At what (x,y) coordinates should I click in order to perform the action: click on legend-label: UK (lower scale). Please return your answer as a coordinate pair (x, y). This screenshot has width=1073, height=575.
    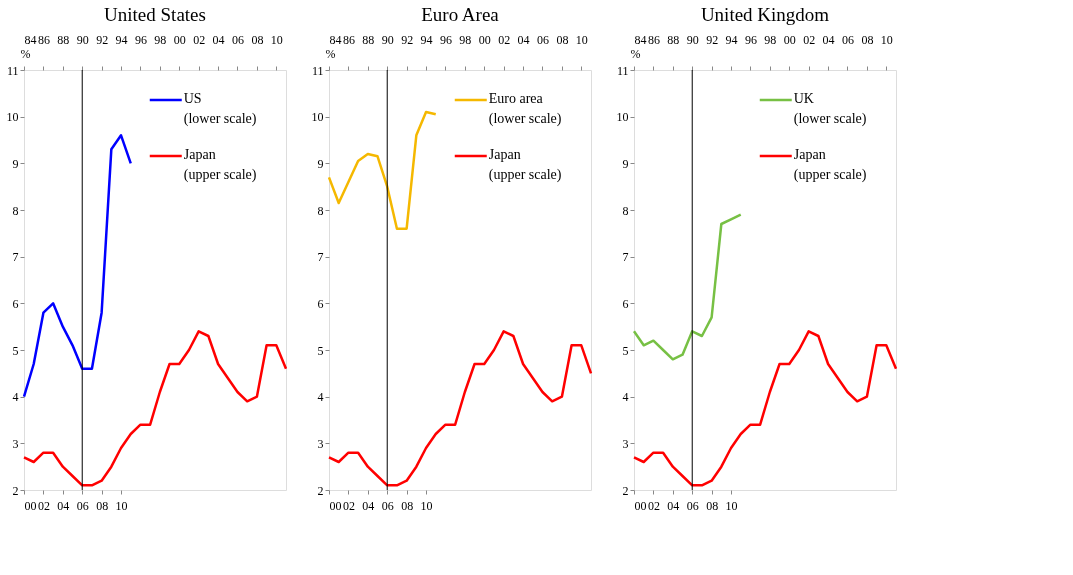
    Looking at the image, I should click on (830, 109).